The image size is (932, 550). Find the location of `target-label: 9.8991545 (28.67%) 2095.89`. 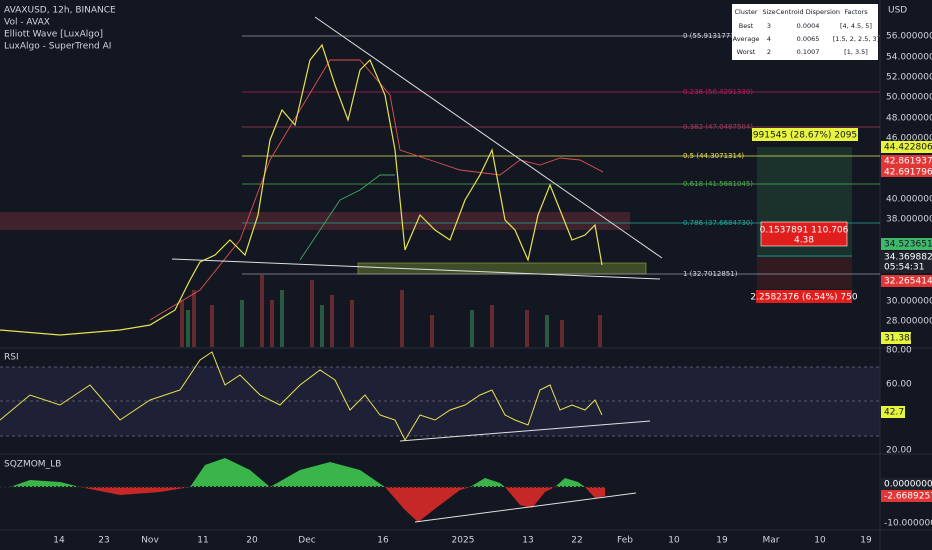

target-label: 9.8991545 (28.67%) 2095.89 is located at coordinates (805, 136).